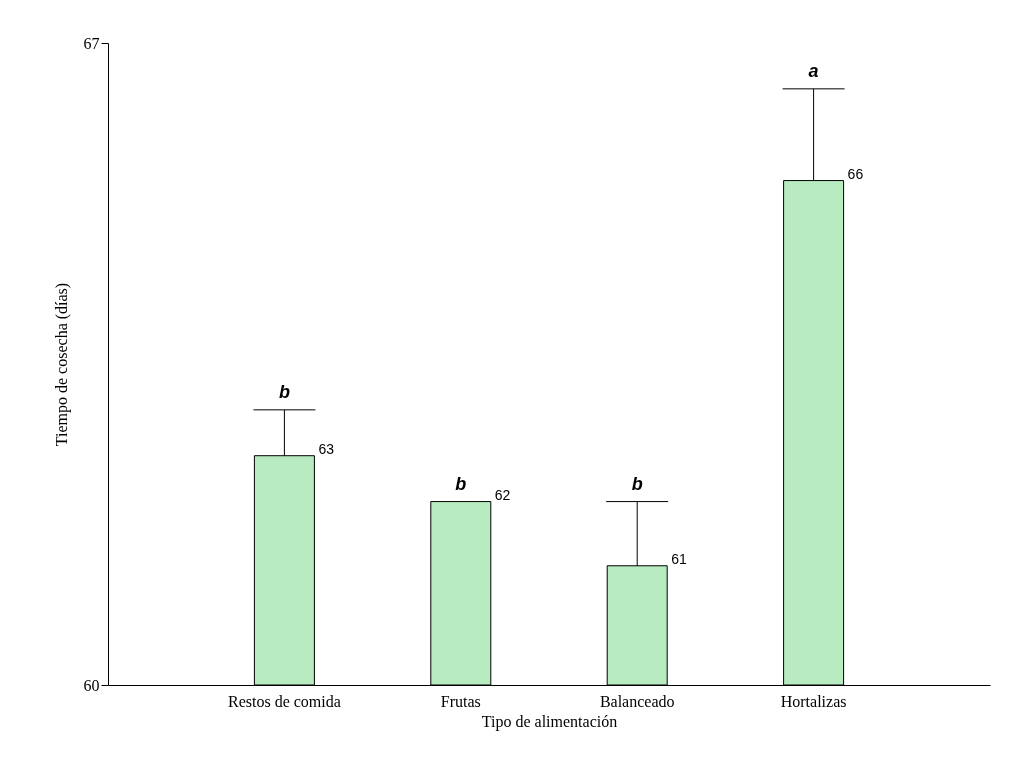 The height and width of the screenshot is (772, 1010). Describe the element at coordinates (91, 685) in the screenshot. I see `y-tick-label: 60` at that location.